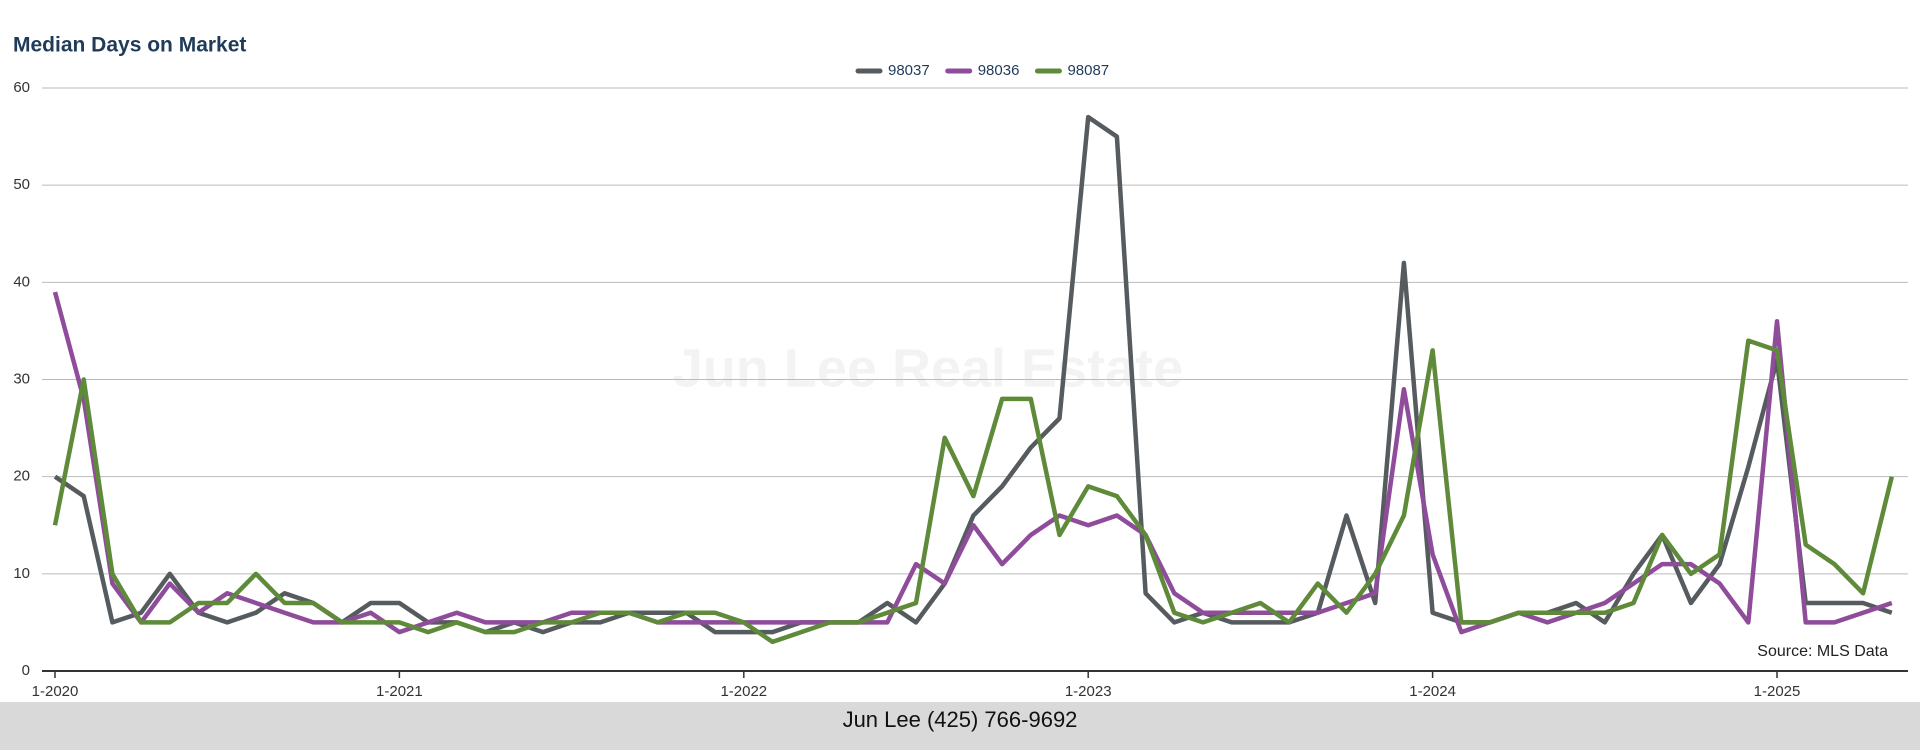  Describe the element at coordinates (999, 70) in the screenshot. I see `legend-label: 98036` at that location.